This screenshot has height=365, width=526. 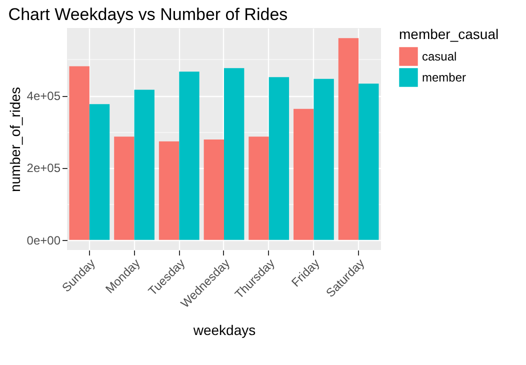 I want to click on y-axis-title: number_of_rides, so click(x=14, y=139).